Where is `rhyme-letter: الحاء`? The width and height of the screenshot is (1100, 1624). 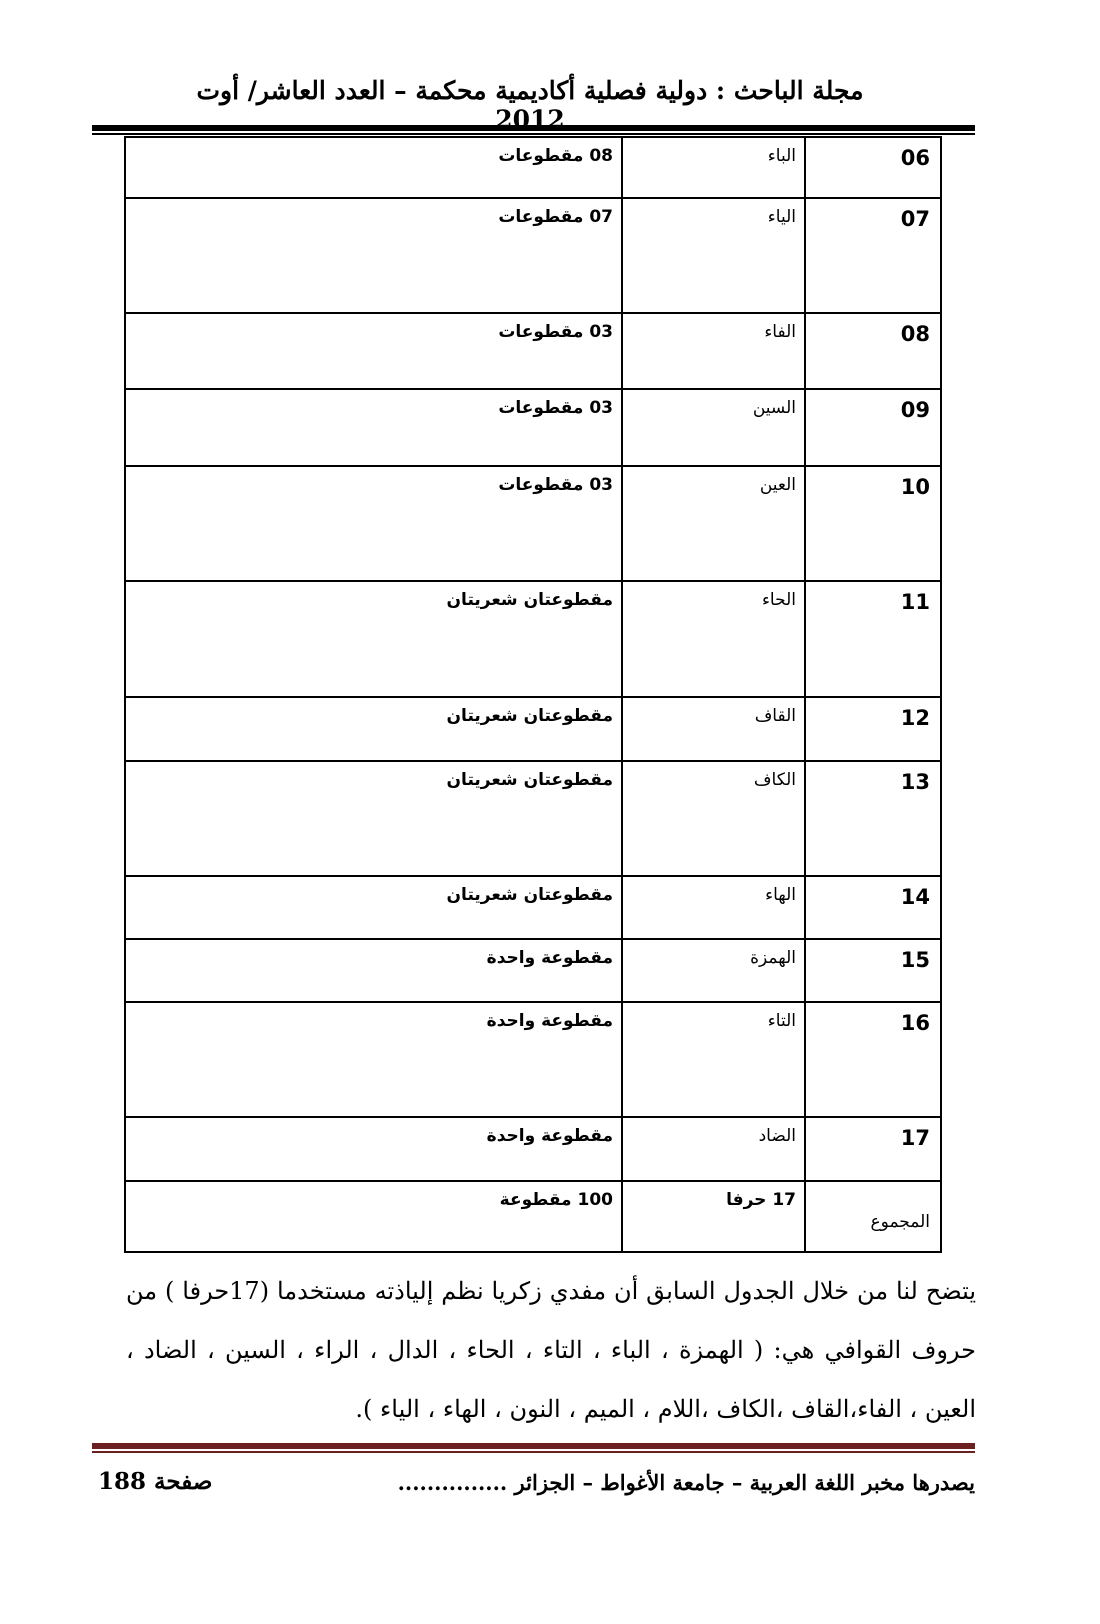 rhyme-letter: الحاء is located at coordinates (712, 639).